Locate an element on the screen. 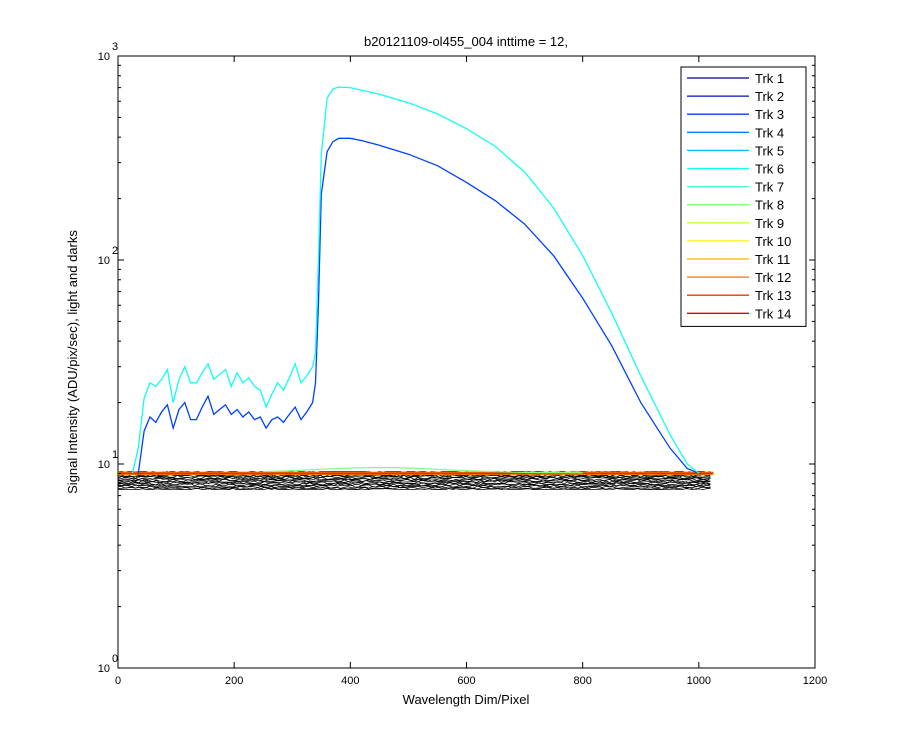  x-tick-label: 400 is located at coordinates (350, 681).